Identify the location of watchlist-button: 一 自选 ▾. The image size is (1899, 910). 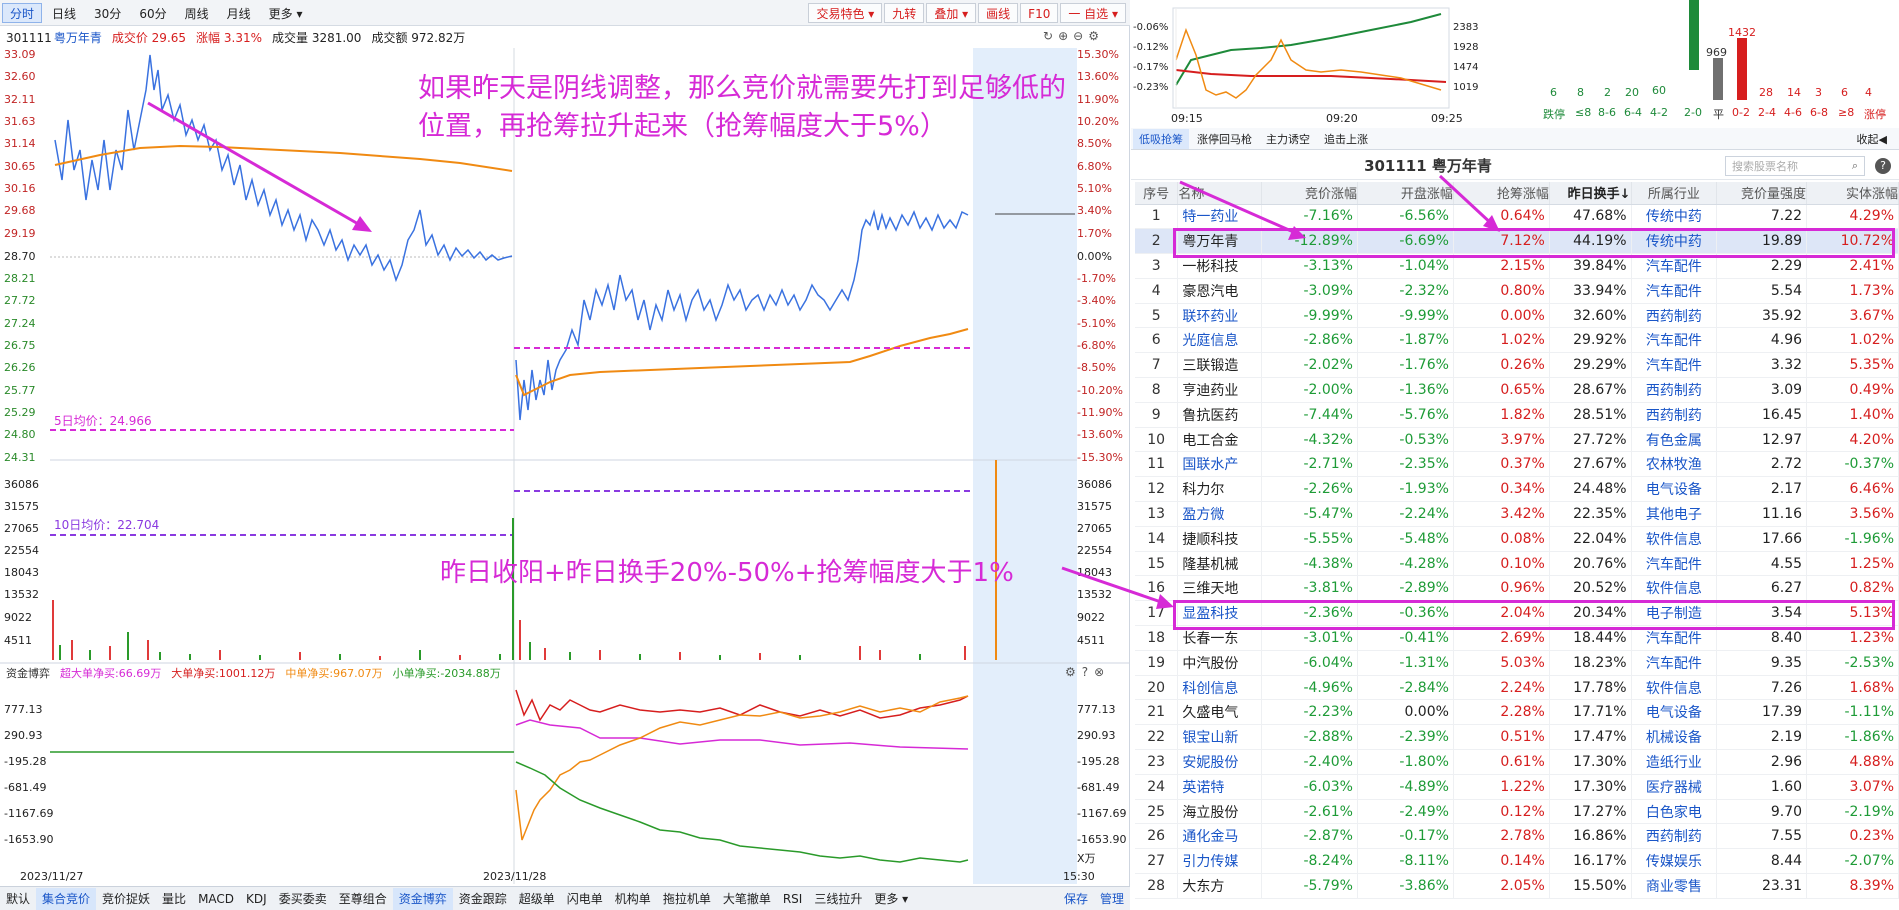
(1093, 12).